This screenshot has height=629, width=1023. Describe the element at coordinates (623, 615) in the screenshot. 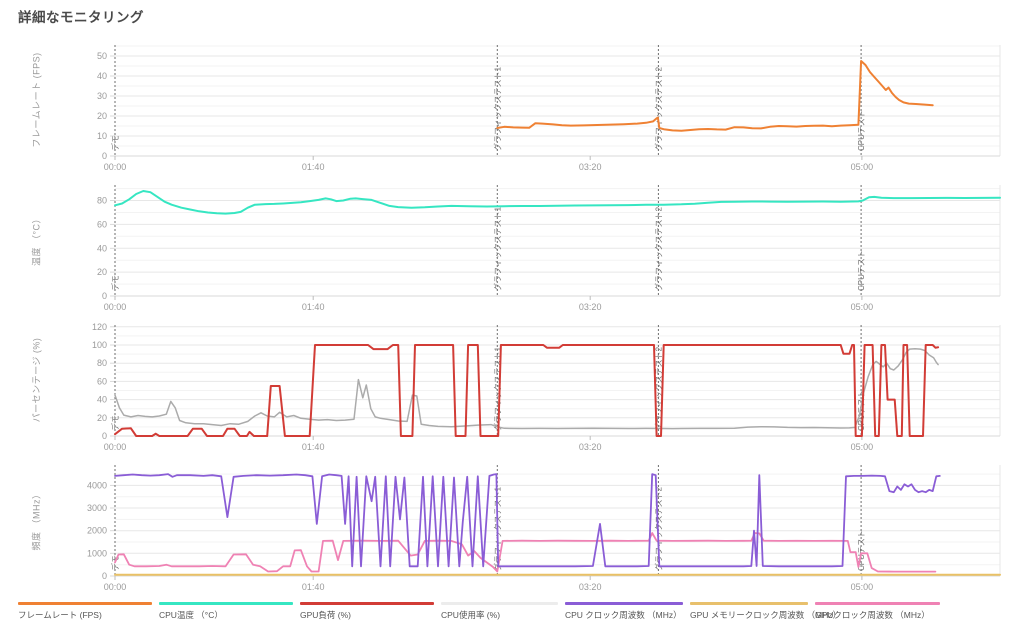

I see `legend-item-label: CPU クロック周波数 （MHz）` at that location.